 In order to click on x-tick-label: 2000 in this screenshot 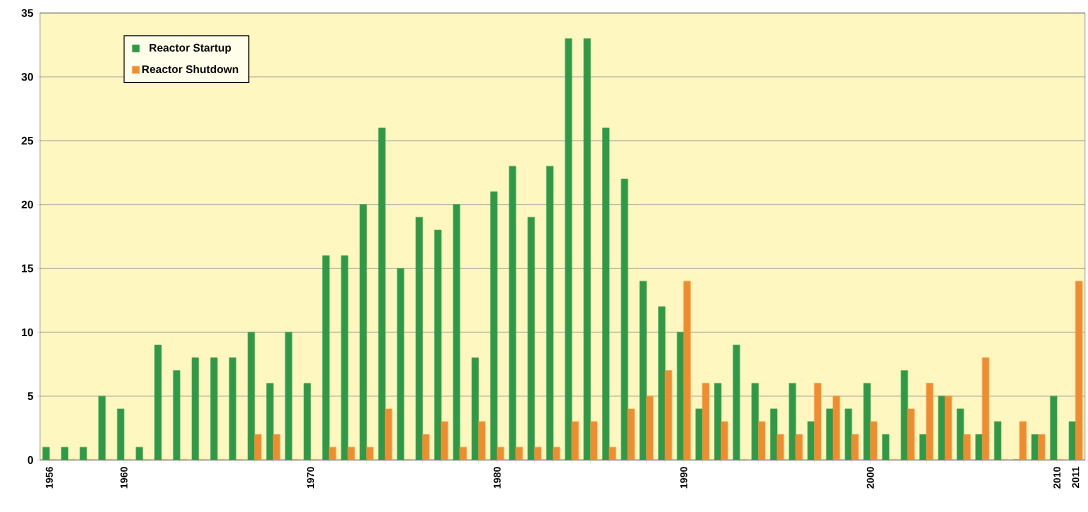, I will do `click(870, 477)`.